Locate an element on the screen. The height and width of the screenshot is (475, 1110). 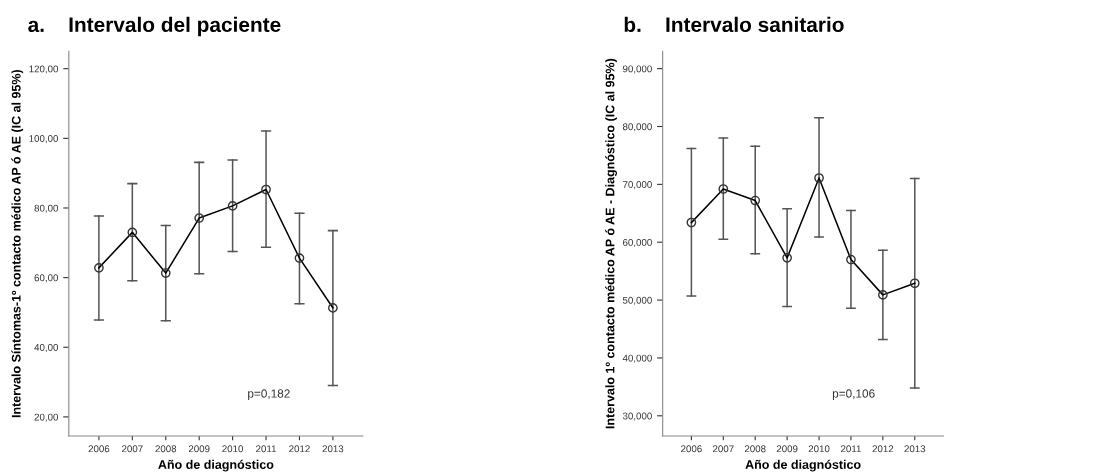
y-tick-label: 70,000 is located at coordinates (637, 185).